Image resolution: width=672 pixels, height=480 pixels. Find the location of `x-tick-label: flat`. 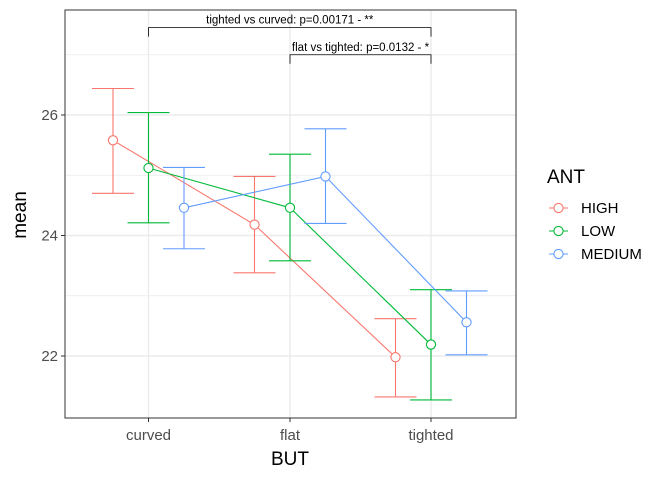

x-tick-label: flat is located at coordinates (290, 435).